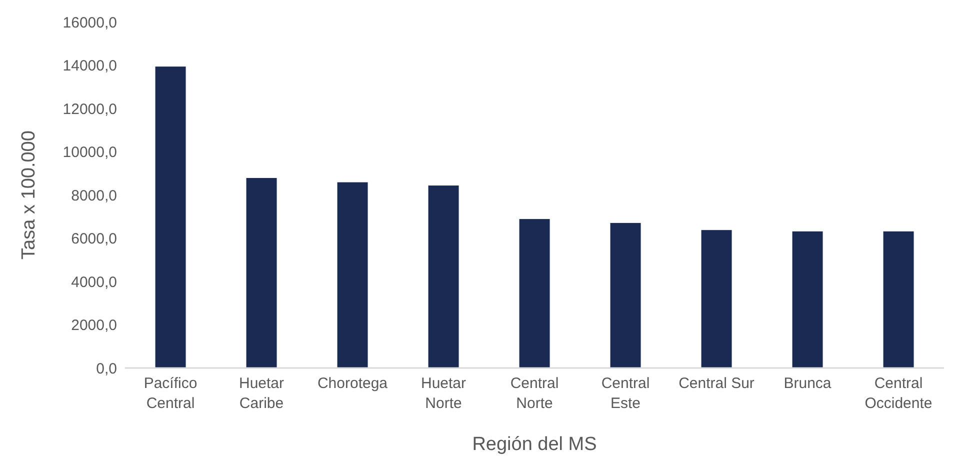 The height and width of the screenshot is (464, 957). Describe the element at coordinates (534, 444) in the screenshot. I see `x-axis-title: Región del MS` at that location.